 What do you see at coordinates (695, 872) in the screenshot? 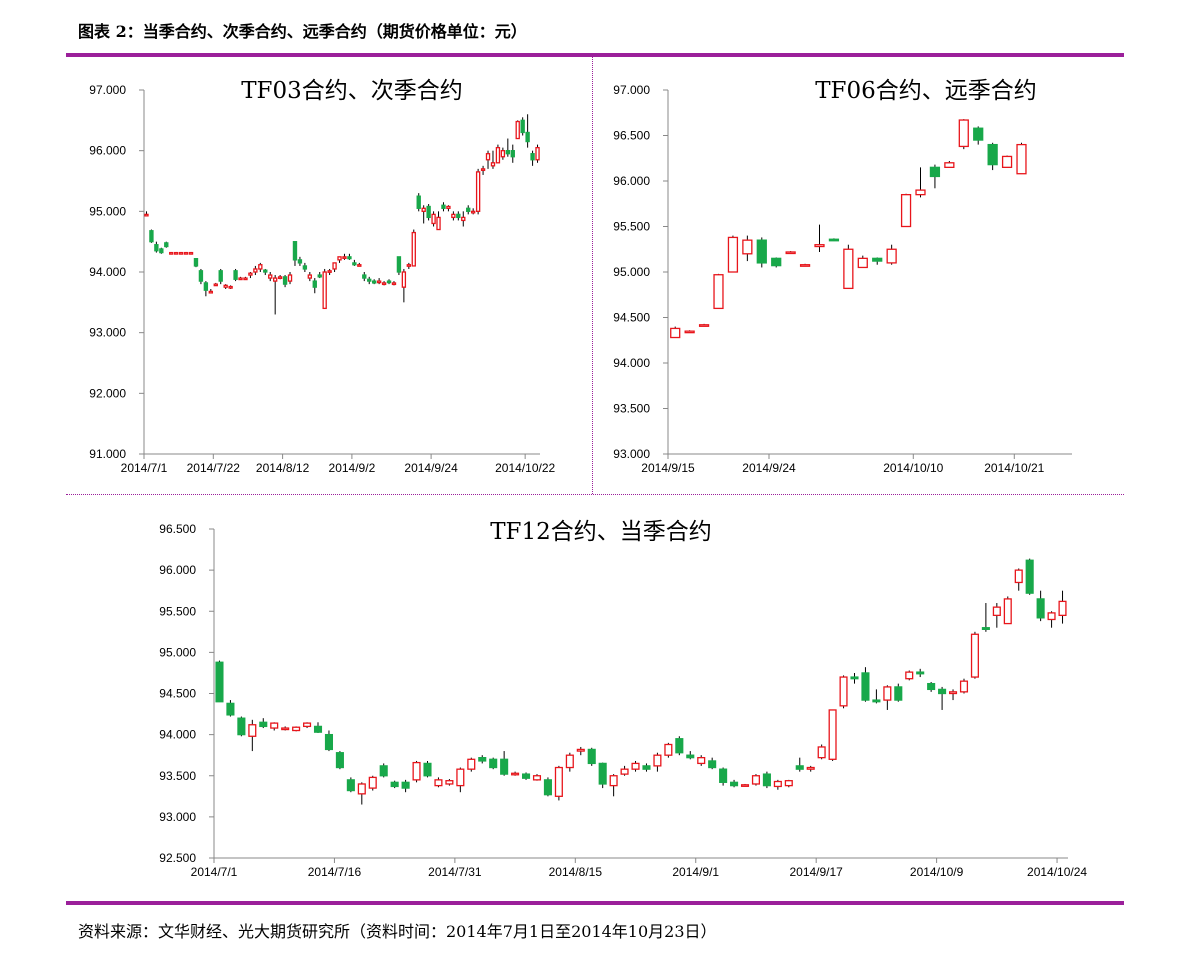
I see `x-tick-label: 2014/9/1` at bounding box center [695, 872].